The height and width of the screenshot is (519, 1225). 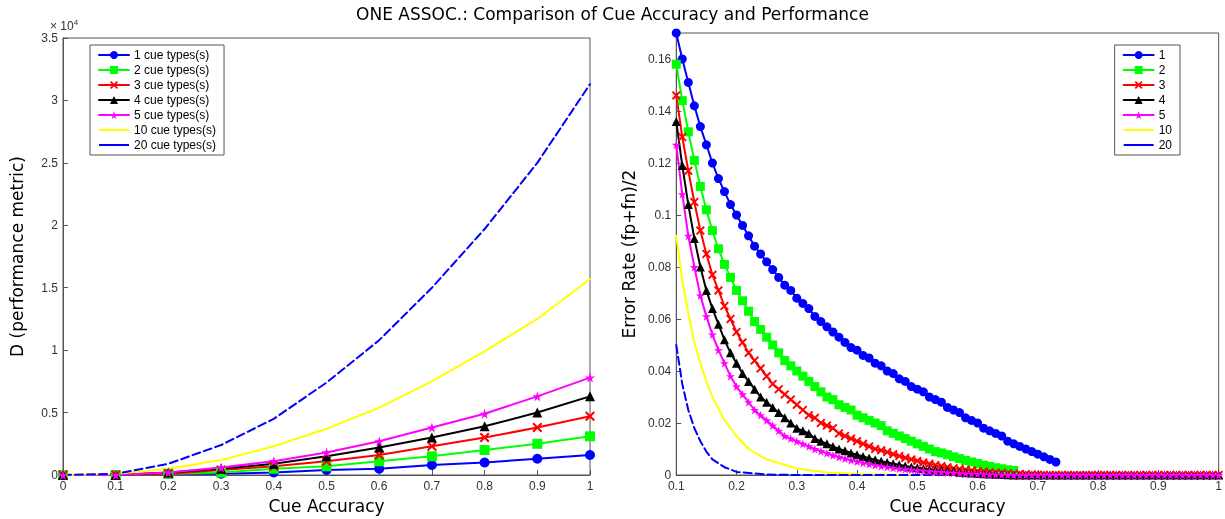 I want to click on y-tick-label: 0.08, so click(x=659, y=267).